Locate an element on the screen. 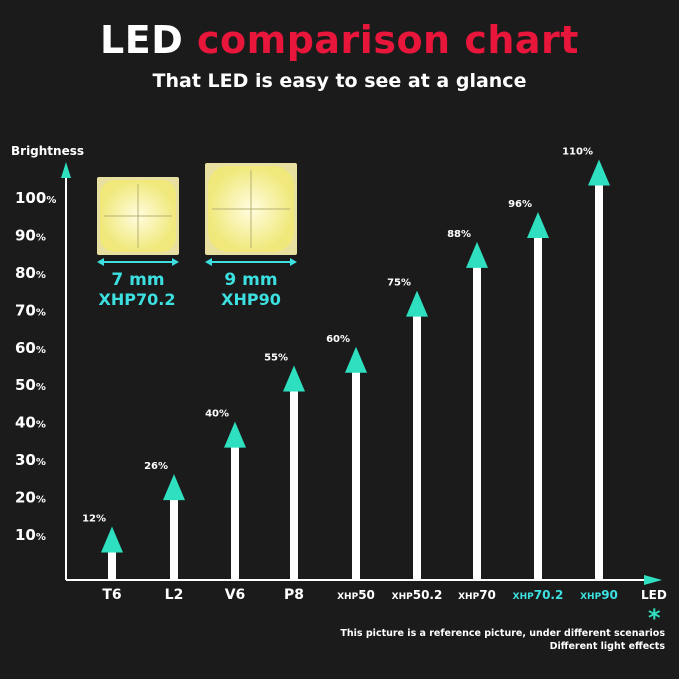 Image resolution: width=679 pixels, height=679 pixels. x-tick-label-5: XHP50.2 is located at coordinates (417, 595).